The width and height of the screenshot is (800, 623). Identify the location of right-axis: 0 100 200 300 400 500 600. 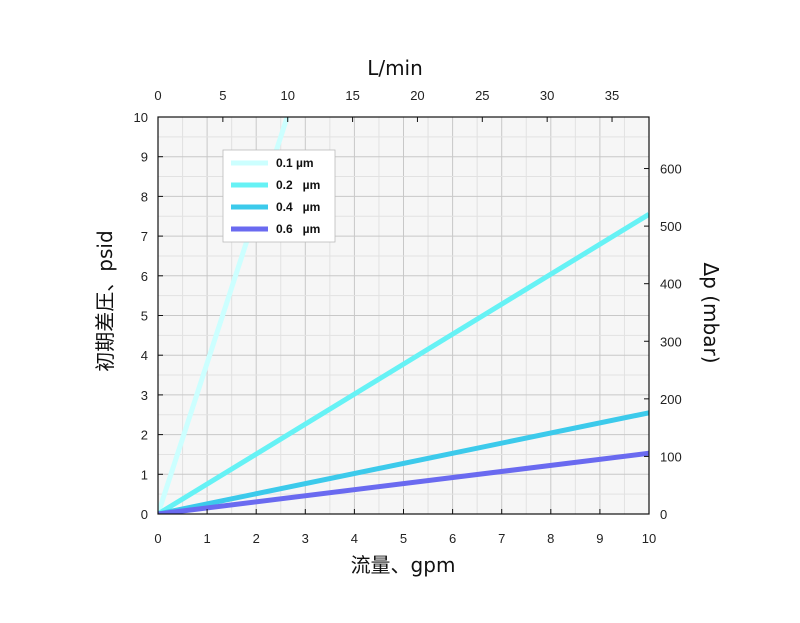
(663, 342).